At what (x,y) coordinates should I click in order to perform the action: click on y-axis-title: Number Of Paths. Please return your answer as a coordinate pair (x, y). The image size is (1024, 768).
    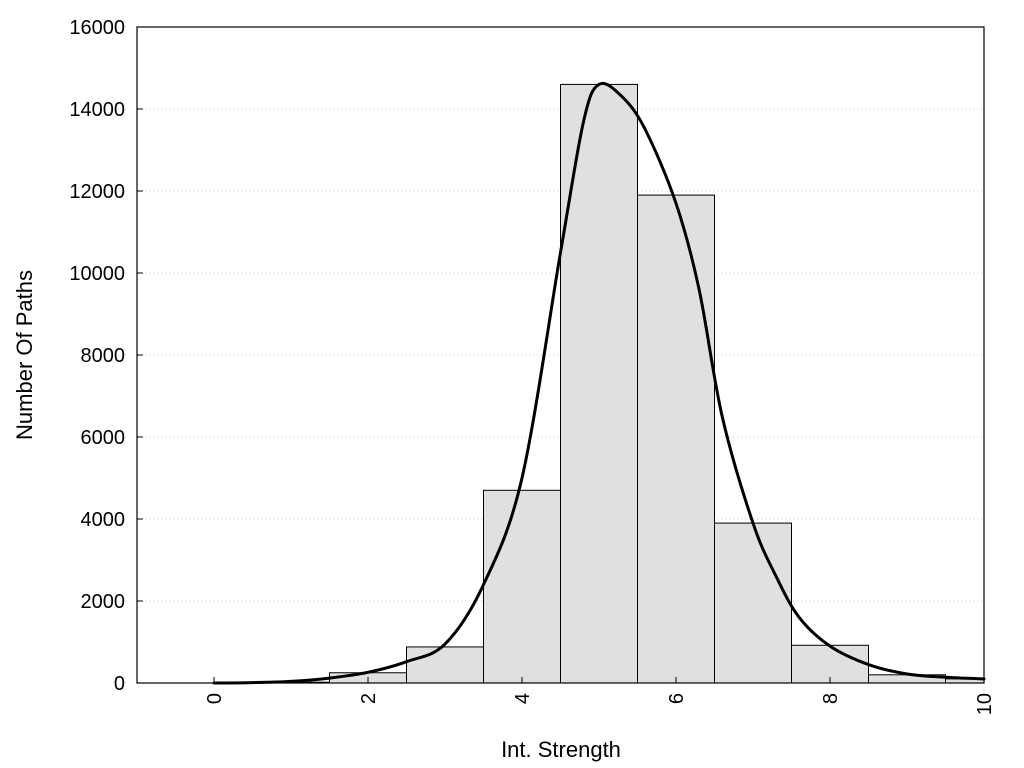
    Looking at the image, I should click on (24, 355).